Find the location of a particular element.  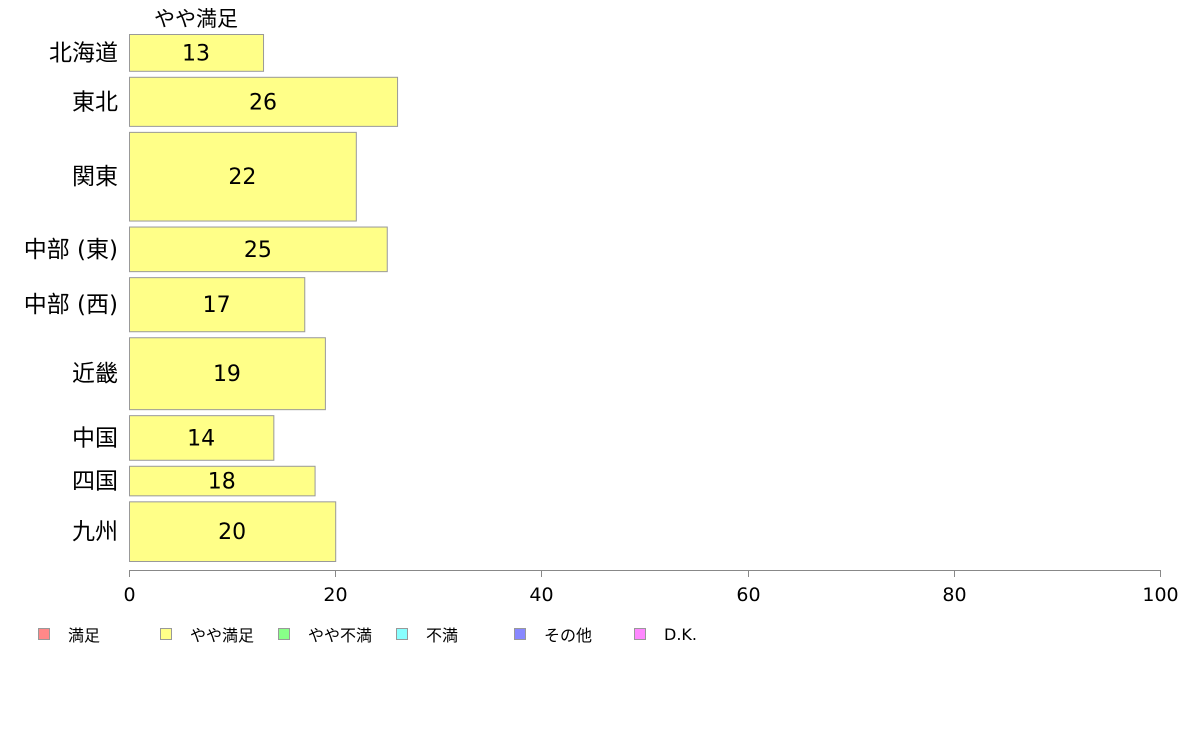

legend-label: やや不満 is located at coordinates (340, 635).